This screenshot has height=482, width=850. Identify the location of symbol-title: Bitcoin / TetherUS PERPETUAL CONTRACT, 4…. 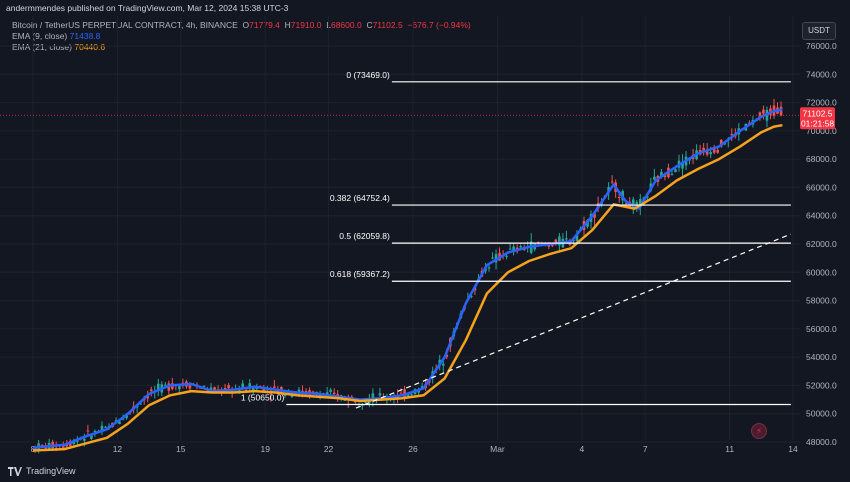
(125, 25).